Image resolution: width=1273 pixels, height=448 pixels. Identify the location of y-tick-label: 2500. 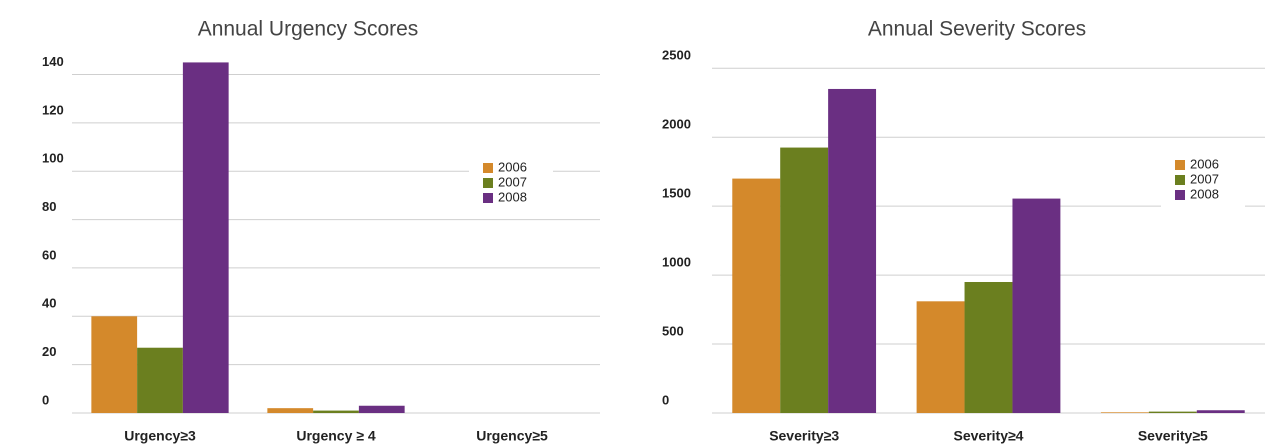
(676, 55).